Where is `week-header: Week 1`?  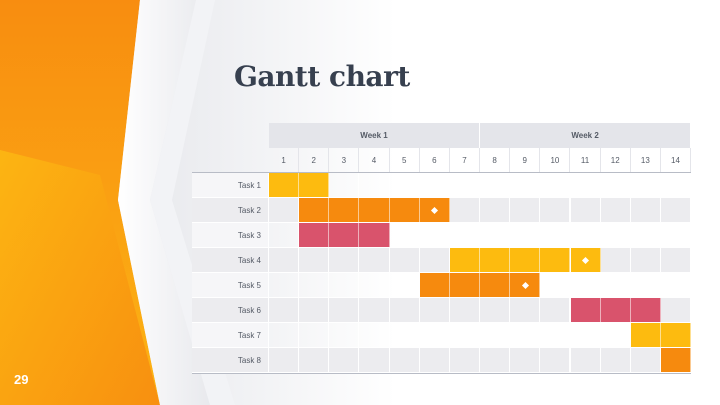
week-header: Week 1 is located at coordinates (375, 135).